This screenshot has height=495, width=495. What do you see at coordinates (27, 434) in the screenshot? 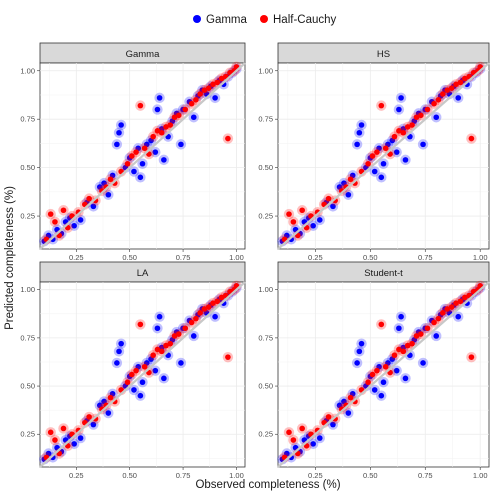
I see `y-tick-label-0: 0.25` at bounding box center [27, 434].